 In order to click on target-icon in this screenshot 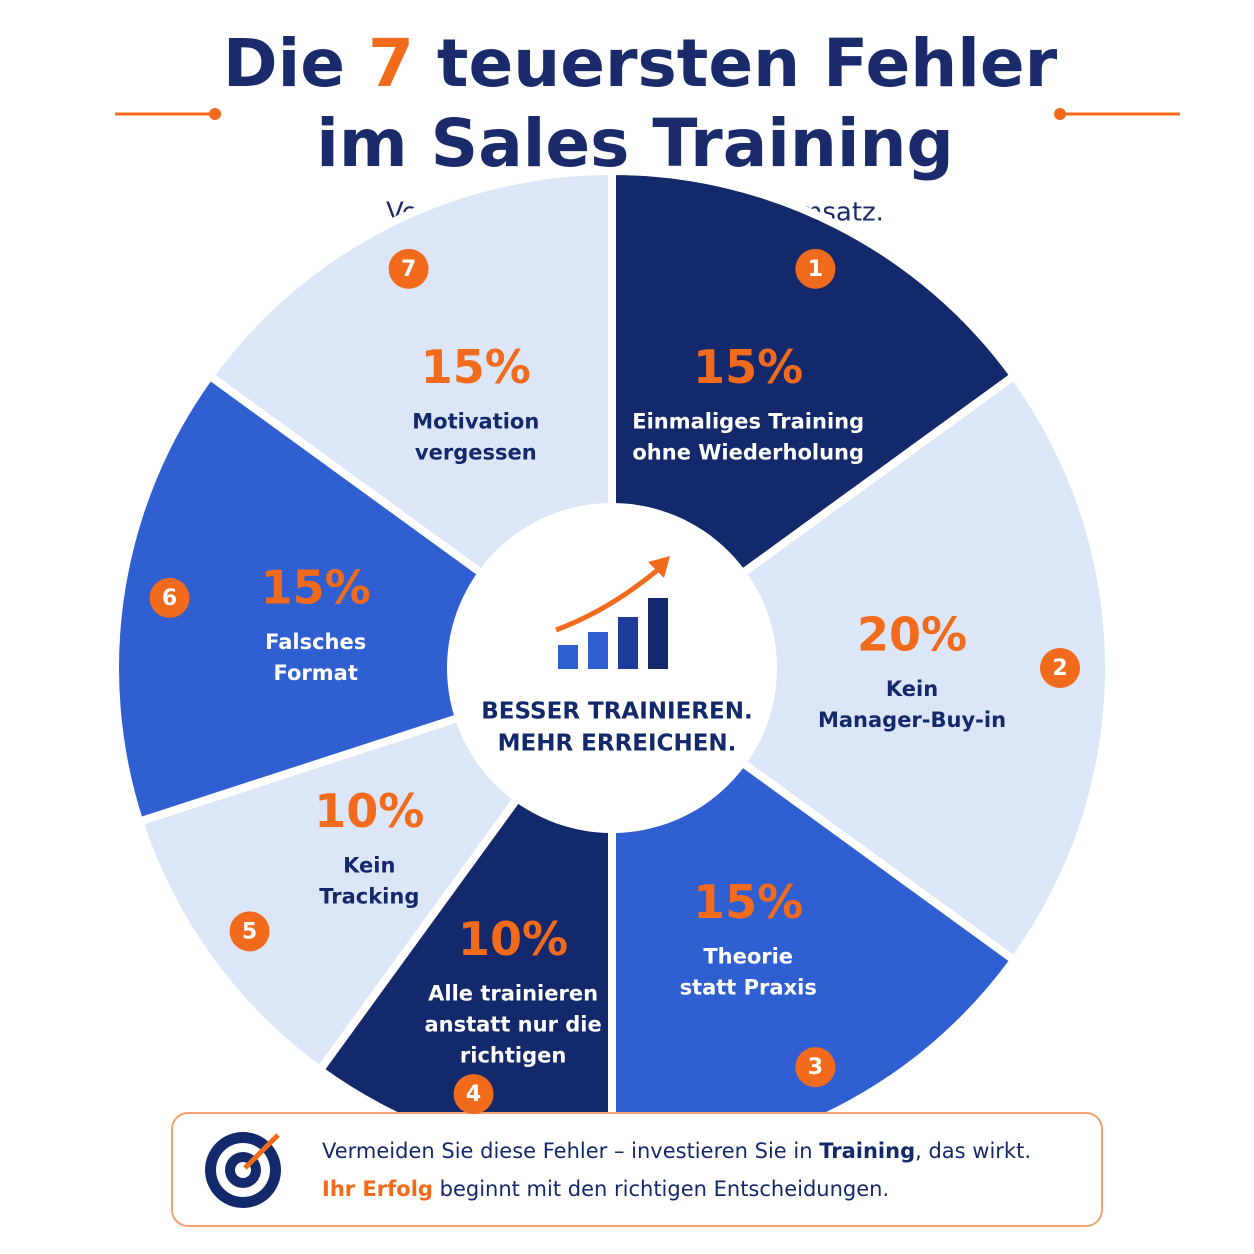, I will do `click(243, 1170)`.